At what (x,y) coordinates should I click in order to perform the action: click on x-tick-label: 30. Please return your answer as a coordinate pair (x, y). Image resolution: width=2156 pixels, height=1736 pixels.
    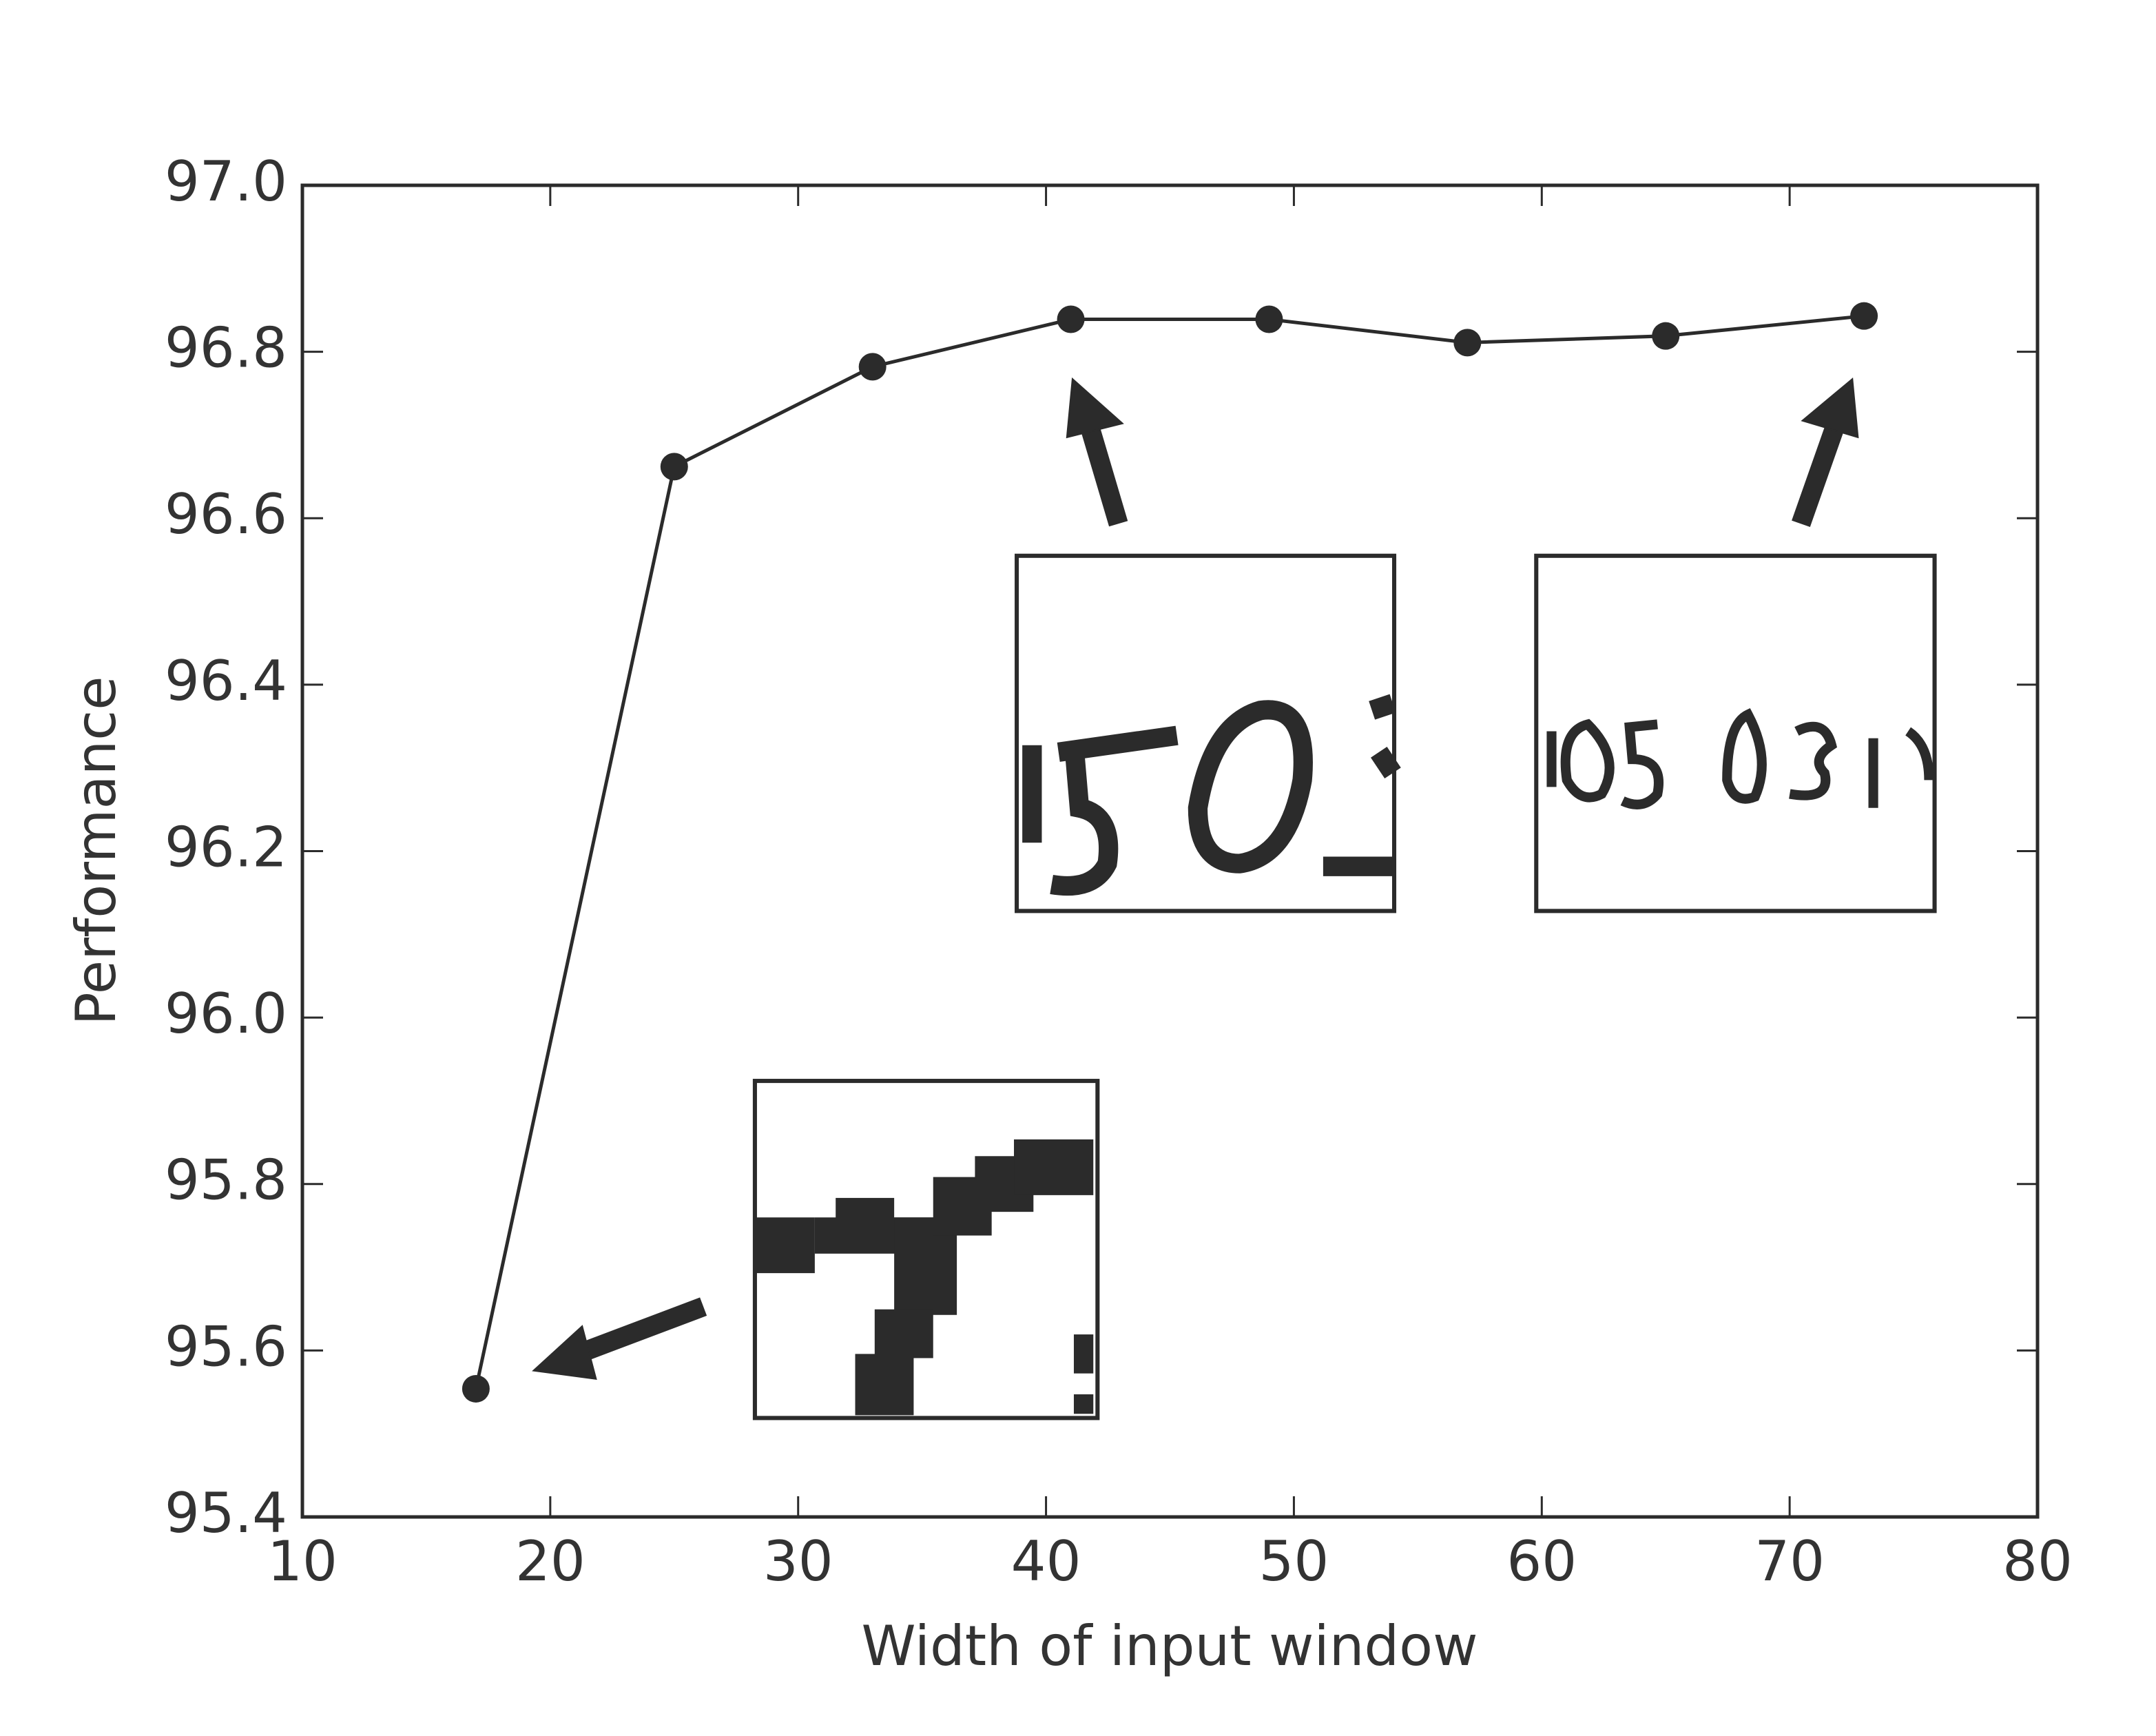
    Looking at the image, I should click on (798, 1561).